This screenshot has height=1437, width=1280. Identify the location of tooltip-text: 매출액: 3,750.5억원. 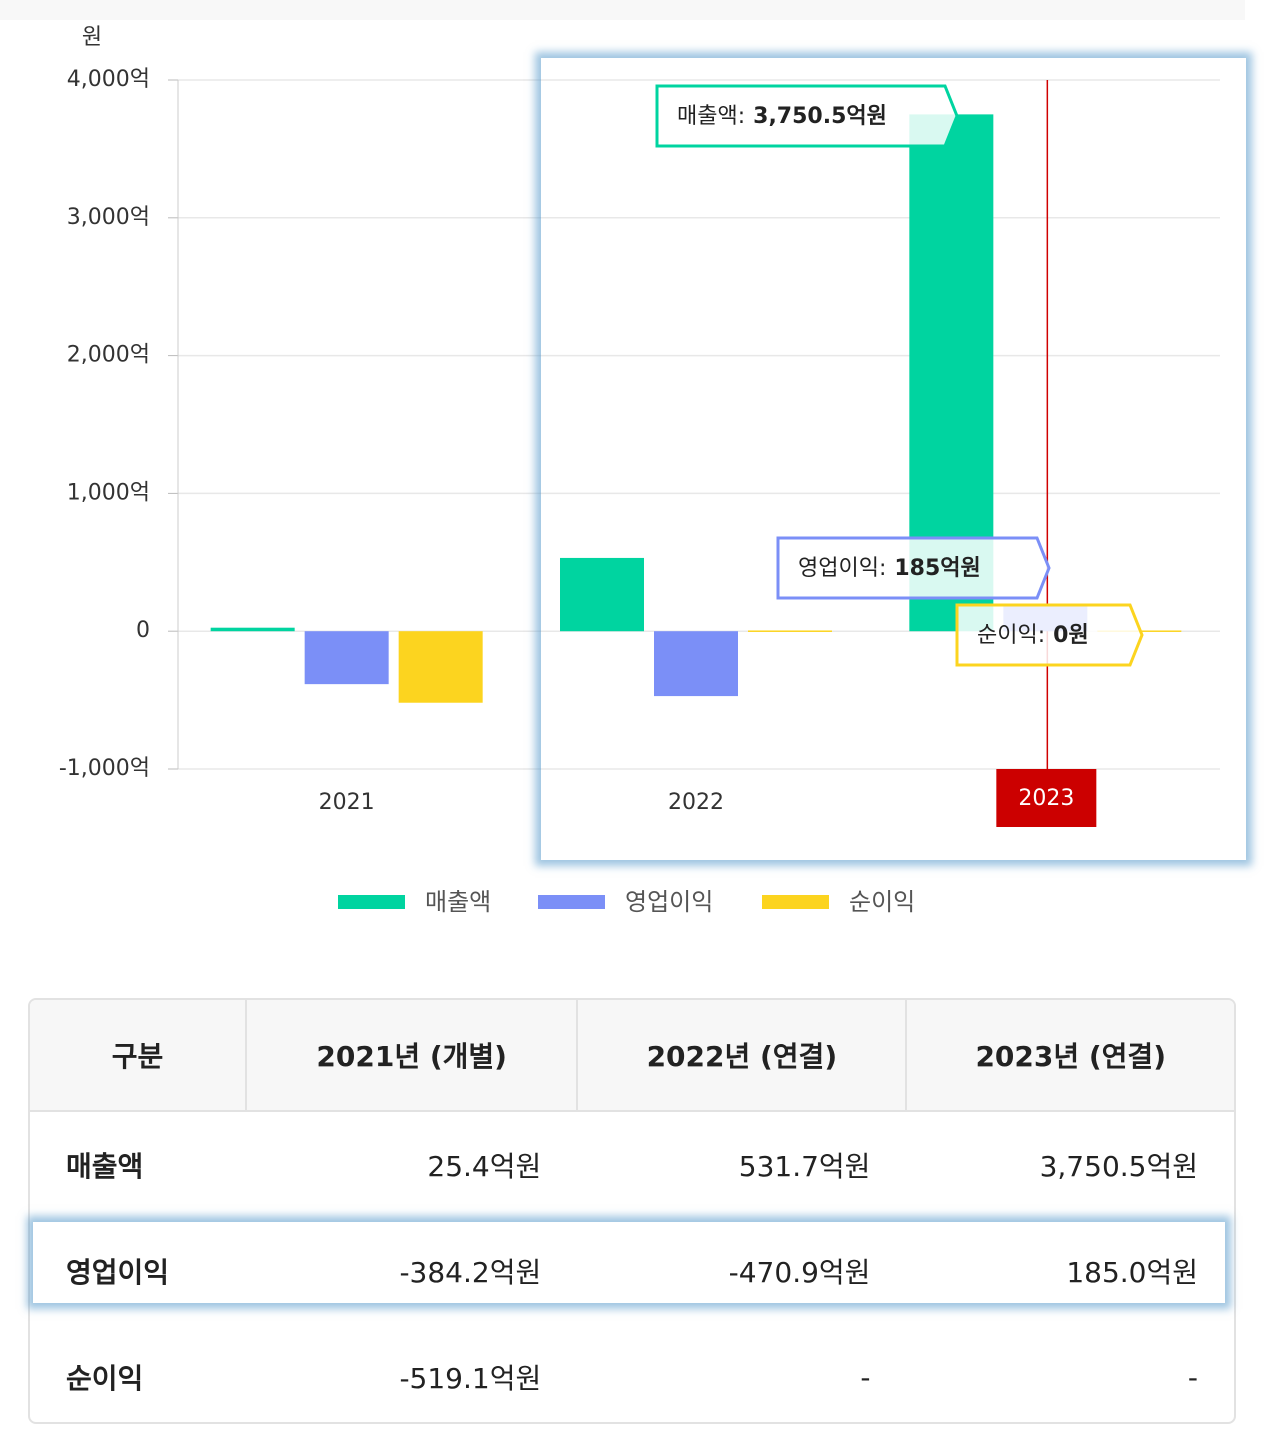
(782, 116).